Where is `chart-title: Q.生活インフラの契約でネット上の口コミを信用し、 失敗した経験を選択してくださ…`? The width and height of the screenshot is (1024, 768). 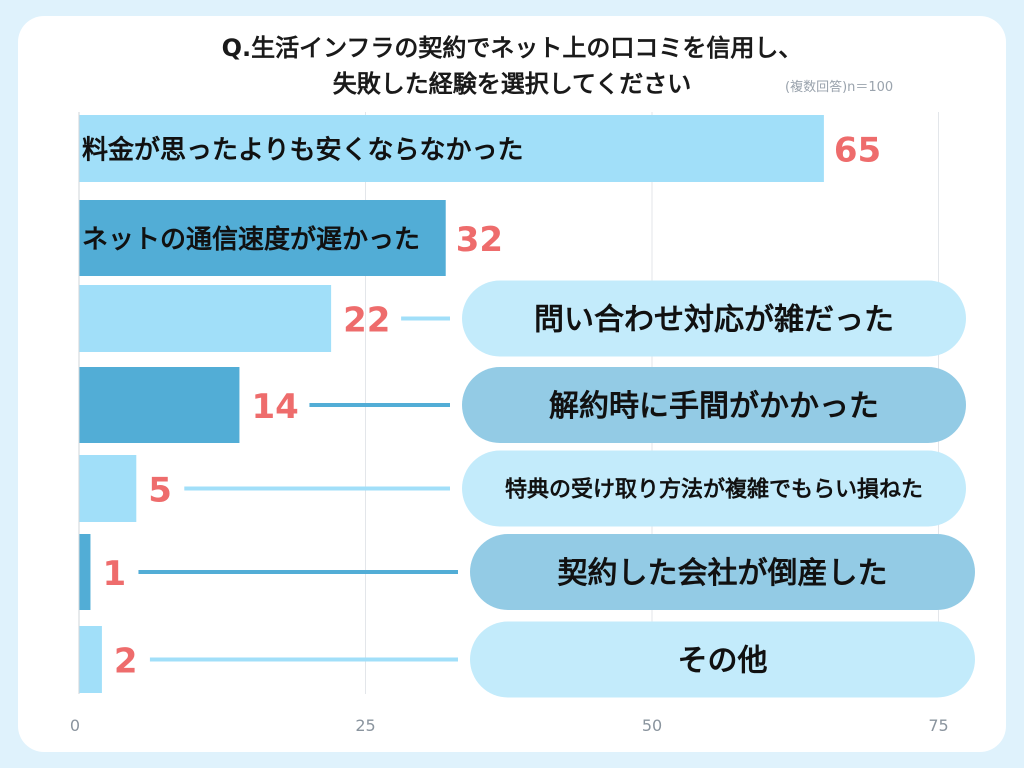
chart-title: Q.生活インフラの契約でネット上の口コミを信用し、 失敗した経験を選択してくださ… is located at coordinates (512, 66).